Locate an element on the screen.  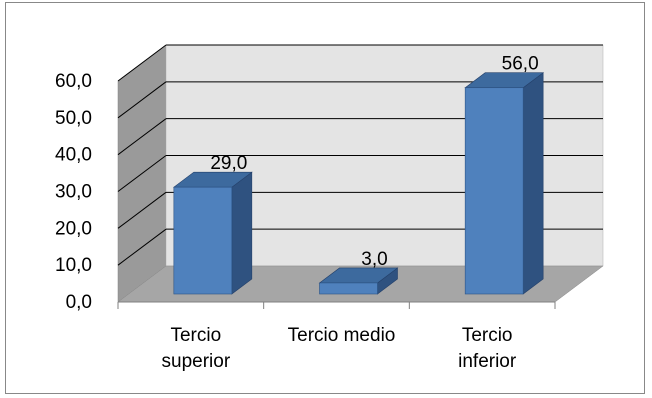
x-category-label-line: superior is located at coordinates (196, 361).